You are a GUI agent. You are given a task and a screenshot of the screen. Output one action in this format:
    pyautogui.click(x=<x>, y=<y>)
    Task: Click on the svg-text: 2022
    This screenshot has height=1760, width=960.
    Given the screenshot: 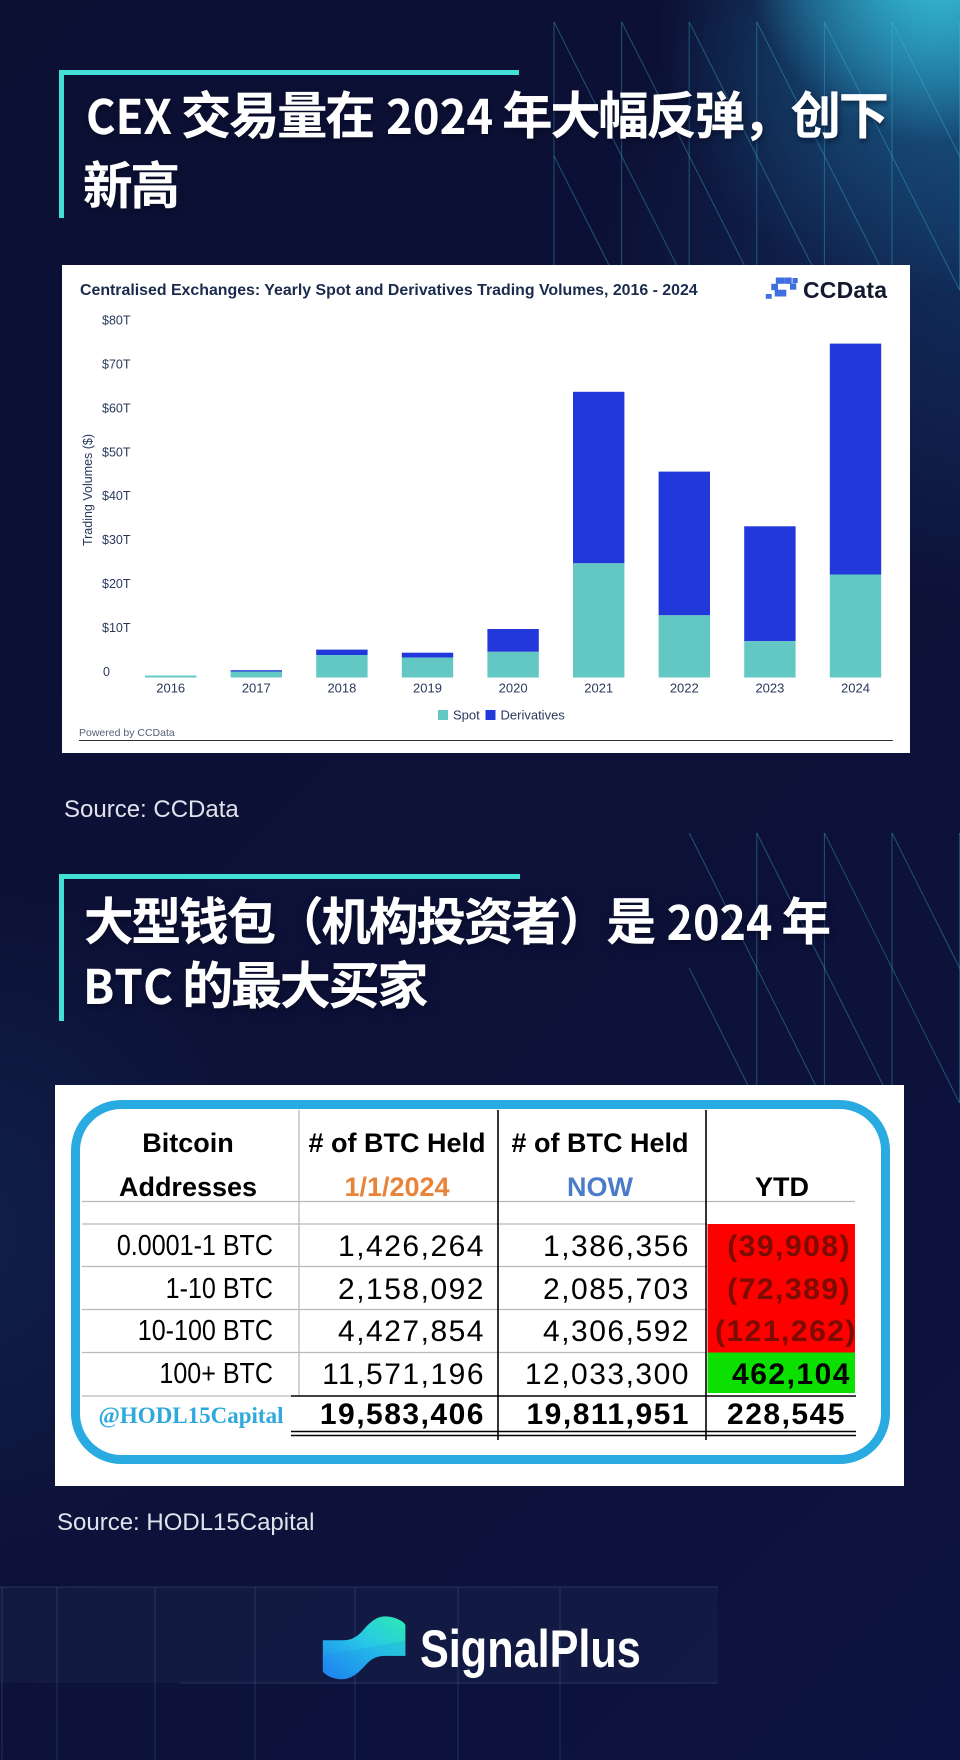 What is the action you would take?
    pyautogui.click(x=684, y=688)
    